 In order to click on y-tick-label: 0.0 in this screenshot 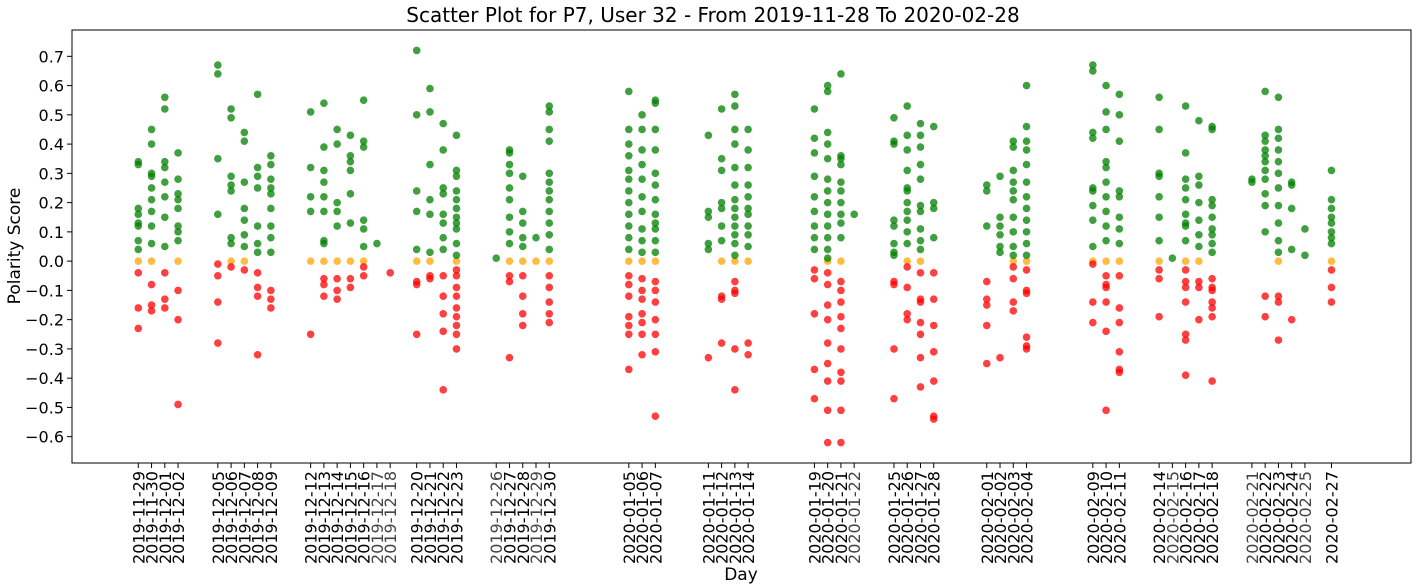, I will do `click(51, 261)`.